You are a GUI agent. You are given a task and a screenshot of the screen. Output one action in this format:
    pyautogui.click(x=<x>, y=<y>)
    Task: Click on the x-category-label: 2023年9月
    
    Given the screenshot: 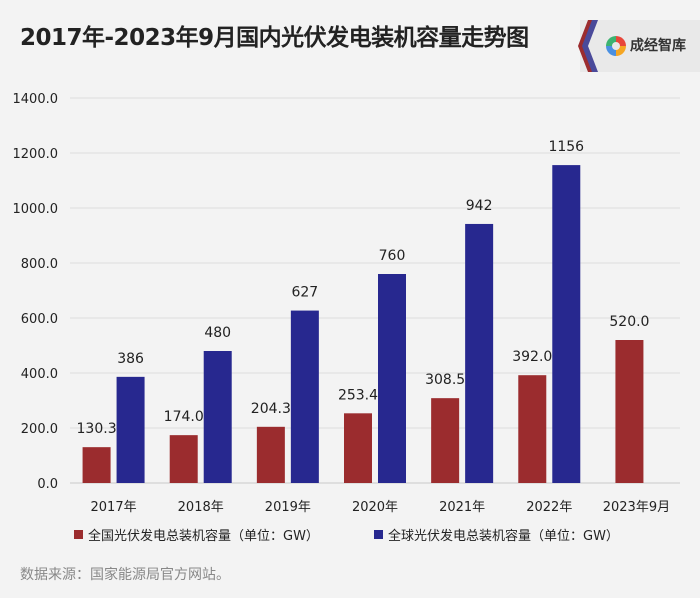 What is the action you would take?
    pyautogui.click(x=636, y=507)
    